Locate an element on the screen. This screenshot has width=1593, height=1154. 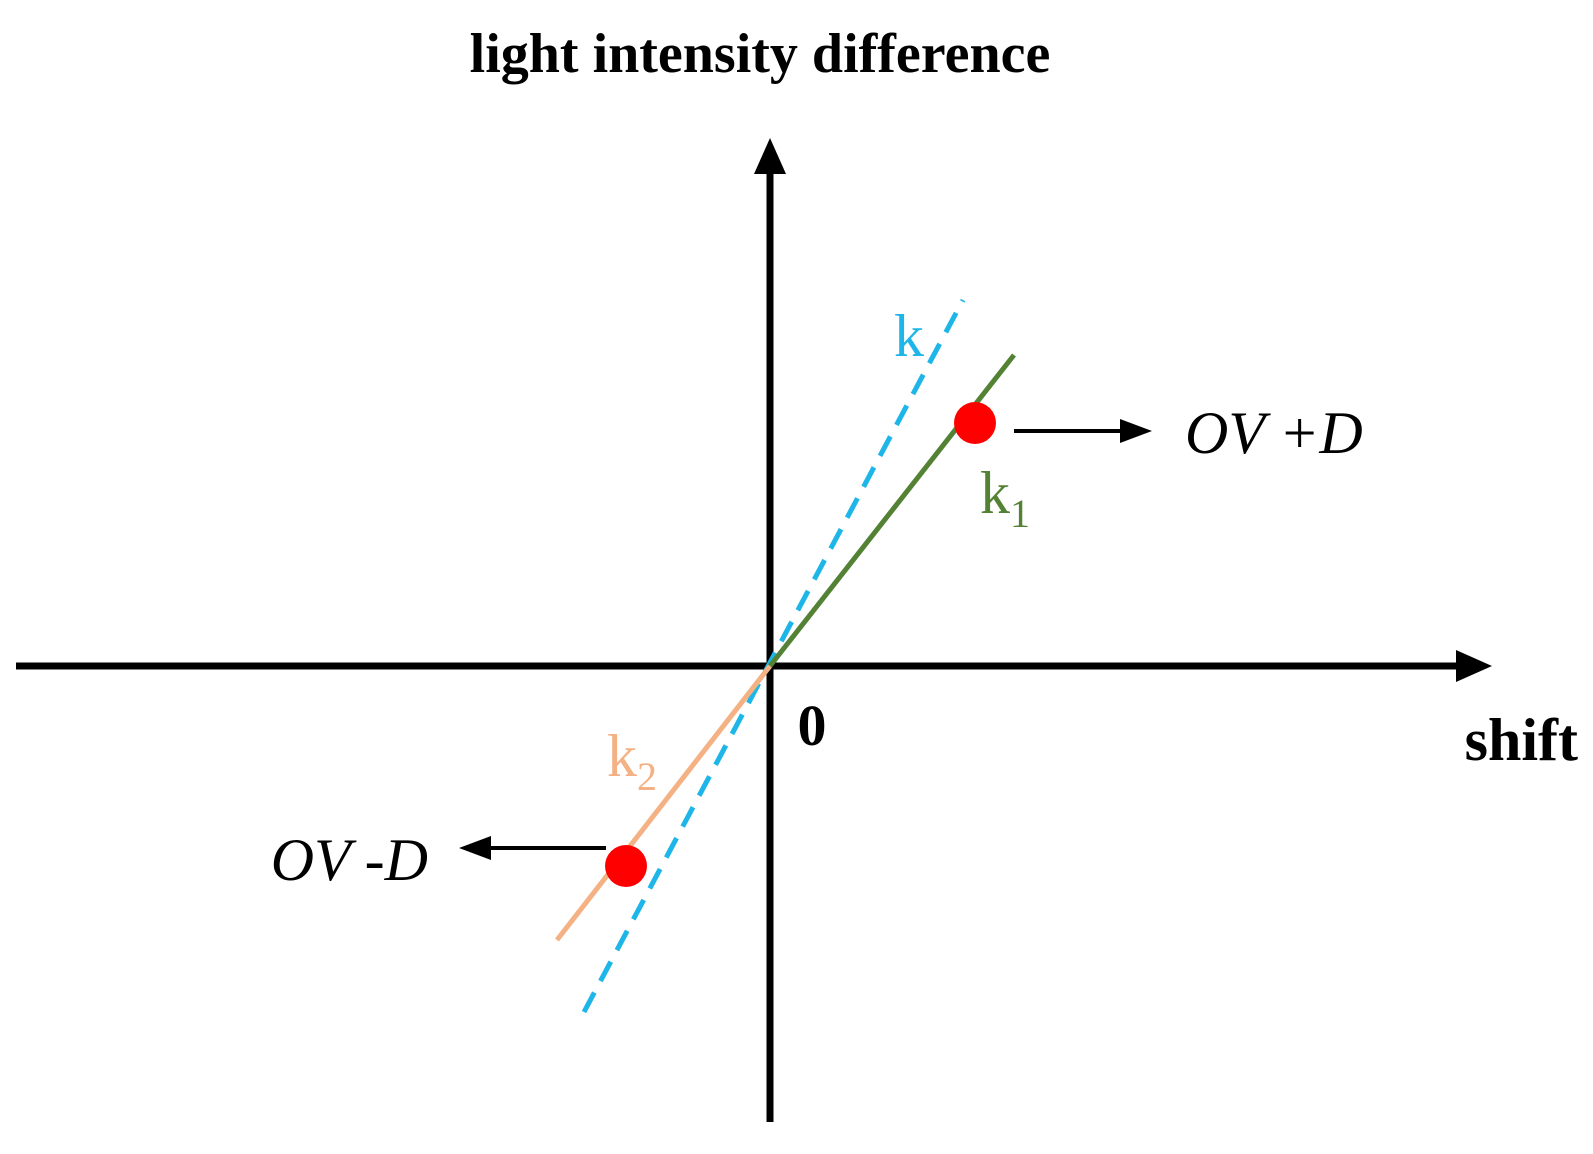
line-k1 is located at coordinates (892, 510).